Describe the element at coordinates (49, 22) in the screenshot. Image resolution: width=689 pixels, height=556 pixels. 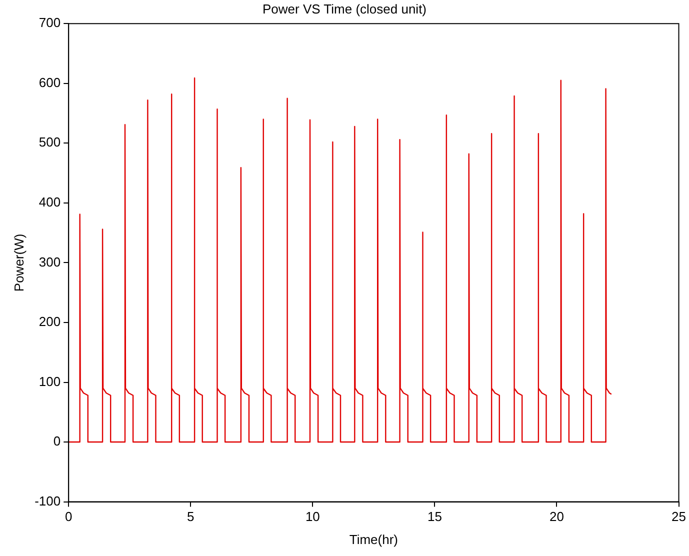
I see `y-tick-label: 700` at that location.